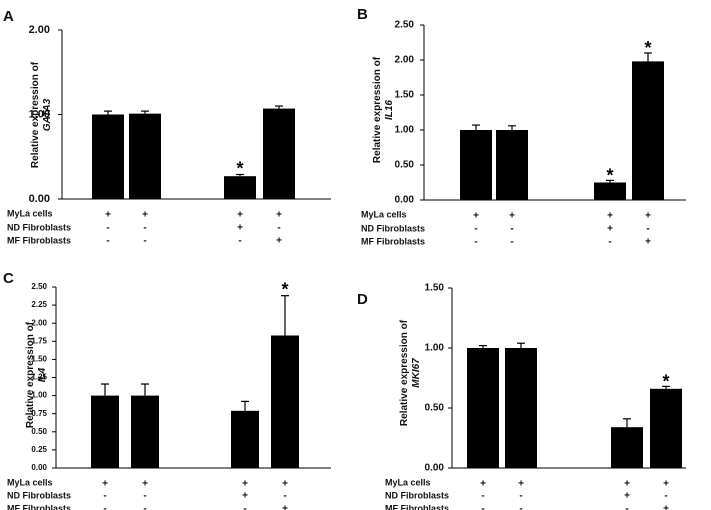 This screenshot has width=711, height=510. I want to click on y-axis-title-gene: GATA3, so click(47, 114).